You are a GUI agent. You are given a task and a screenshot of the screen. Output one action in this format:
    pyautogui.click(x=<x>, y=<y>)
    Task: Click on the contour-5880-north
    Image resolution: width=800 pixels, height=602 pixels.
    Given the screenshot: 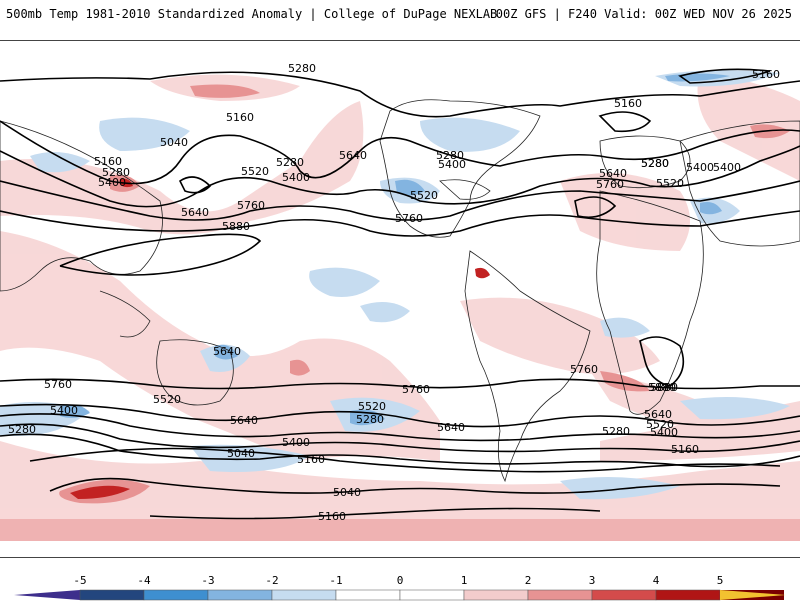 What is the action you would take?
    pyautogui.click(x=160, y=254)
    